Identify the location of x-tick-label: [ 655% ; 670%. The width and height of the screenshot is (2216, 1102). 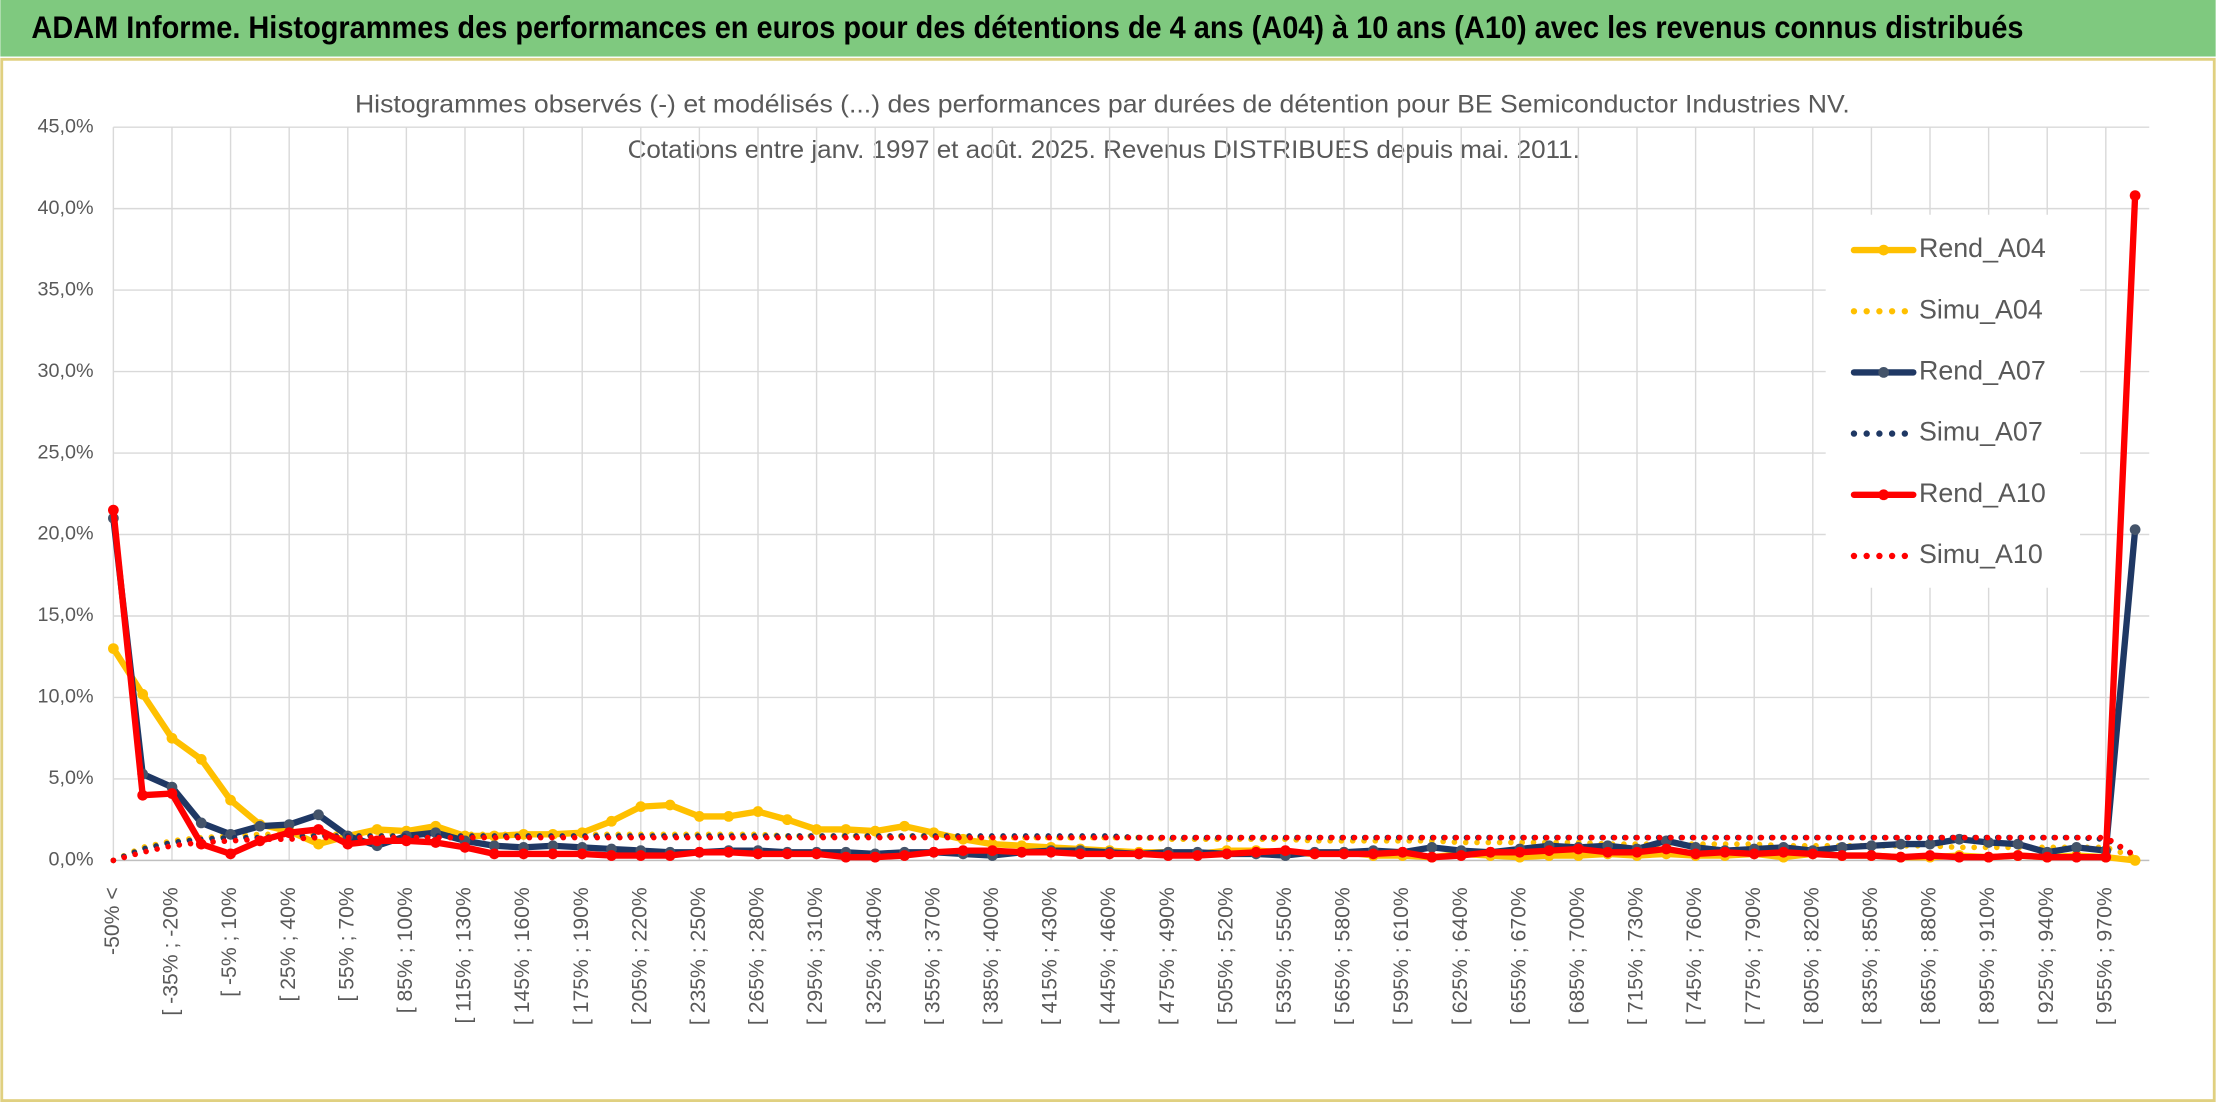
(1518, 956).